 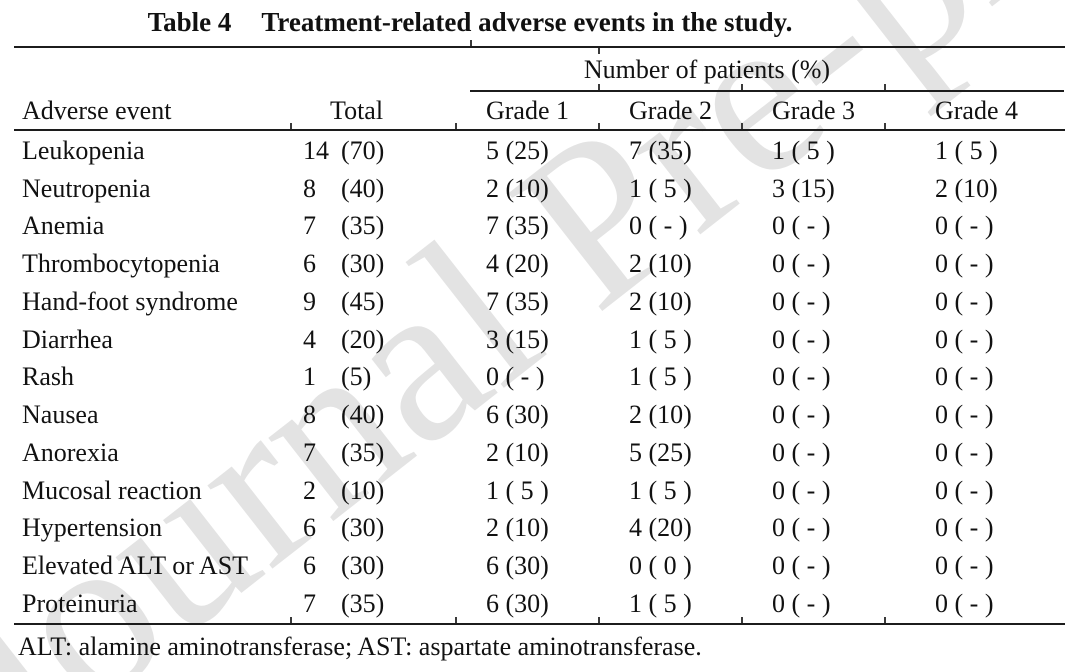 I want to click on total-count: 7, so click(x=309, y=452).